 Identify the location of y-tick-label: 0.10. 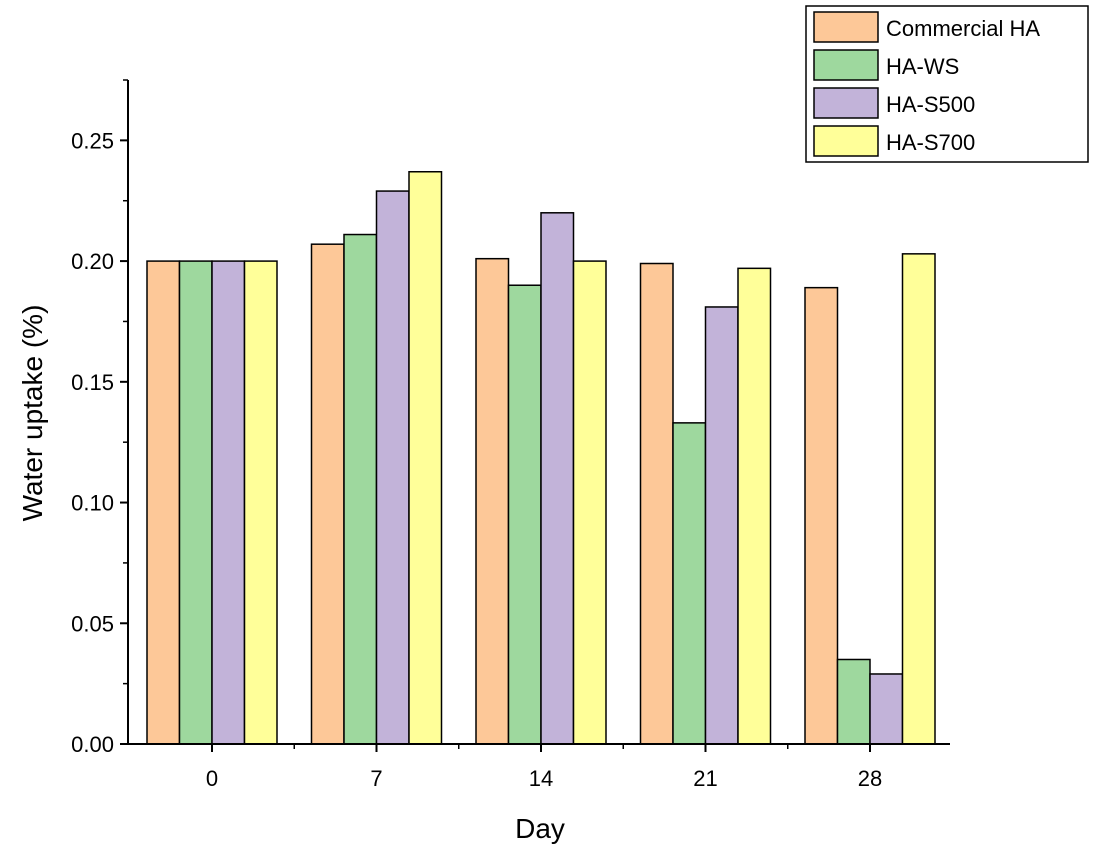
(92, 503).